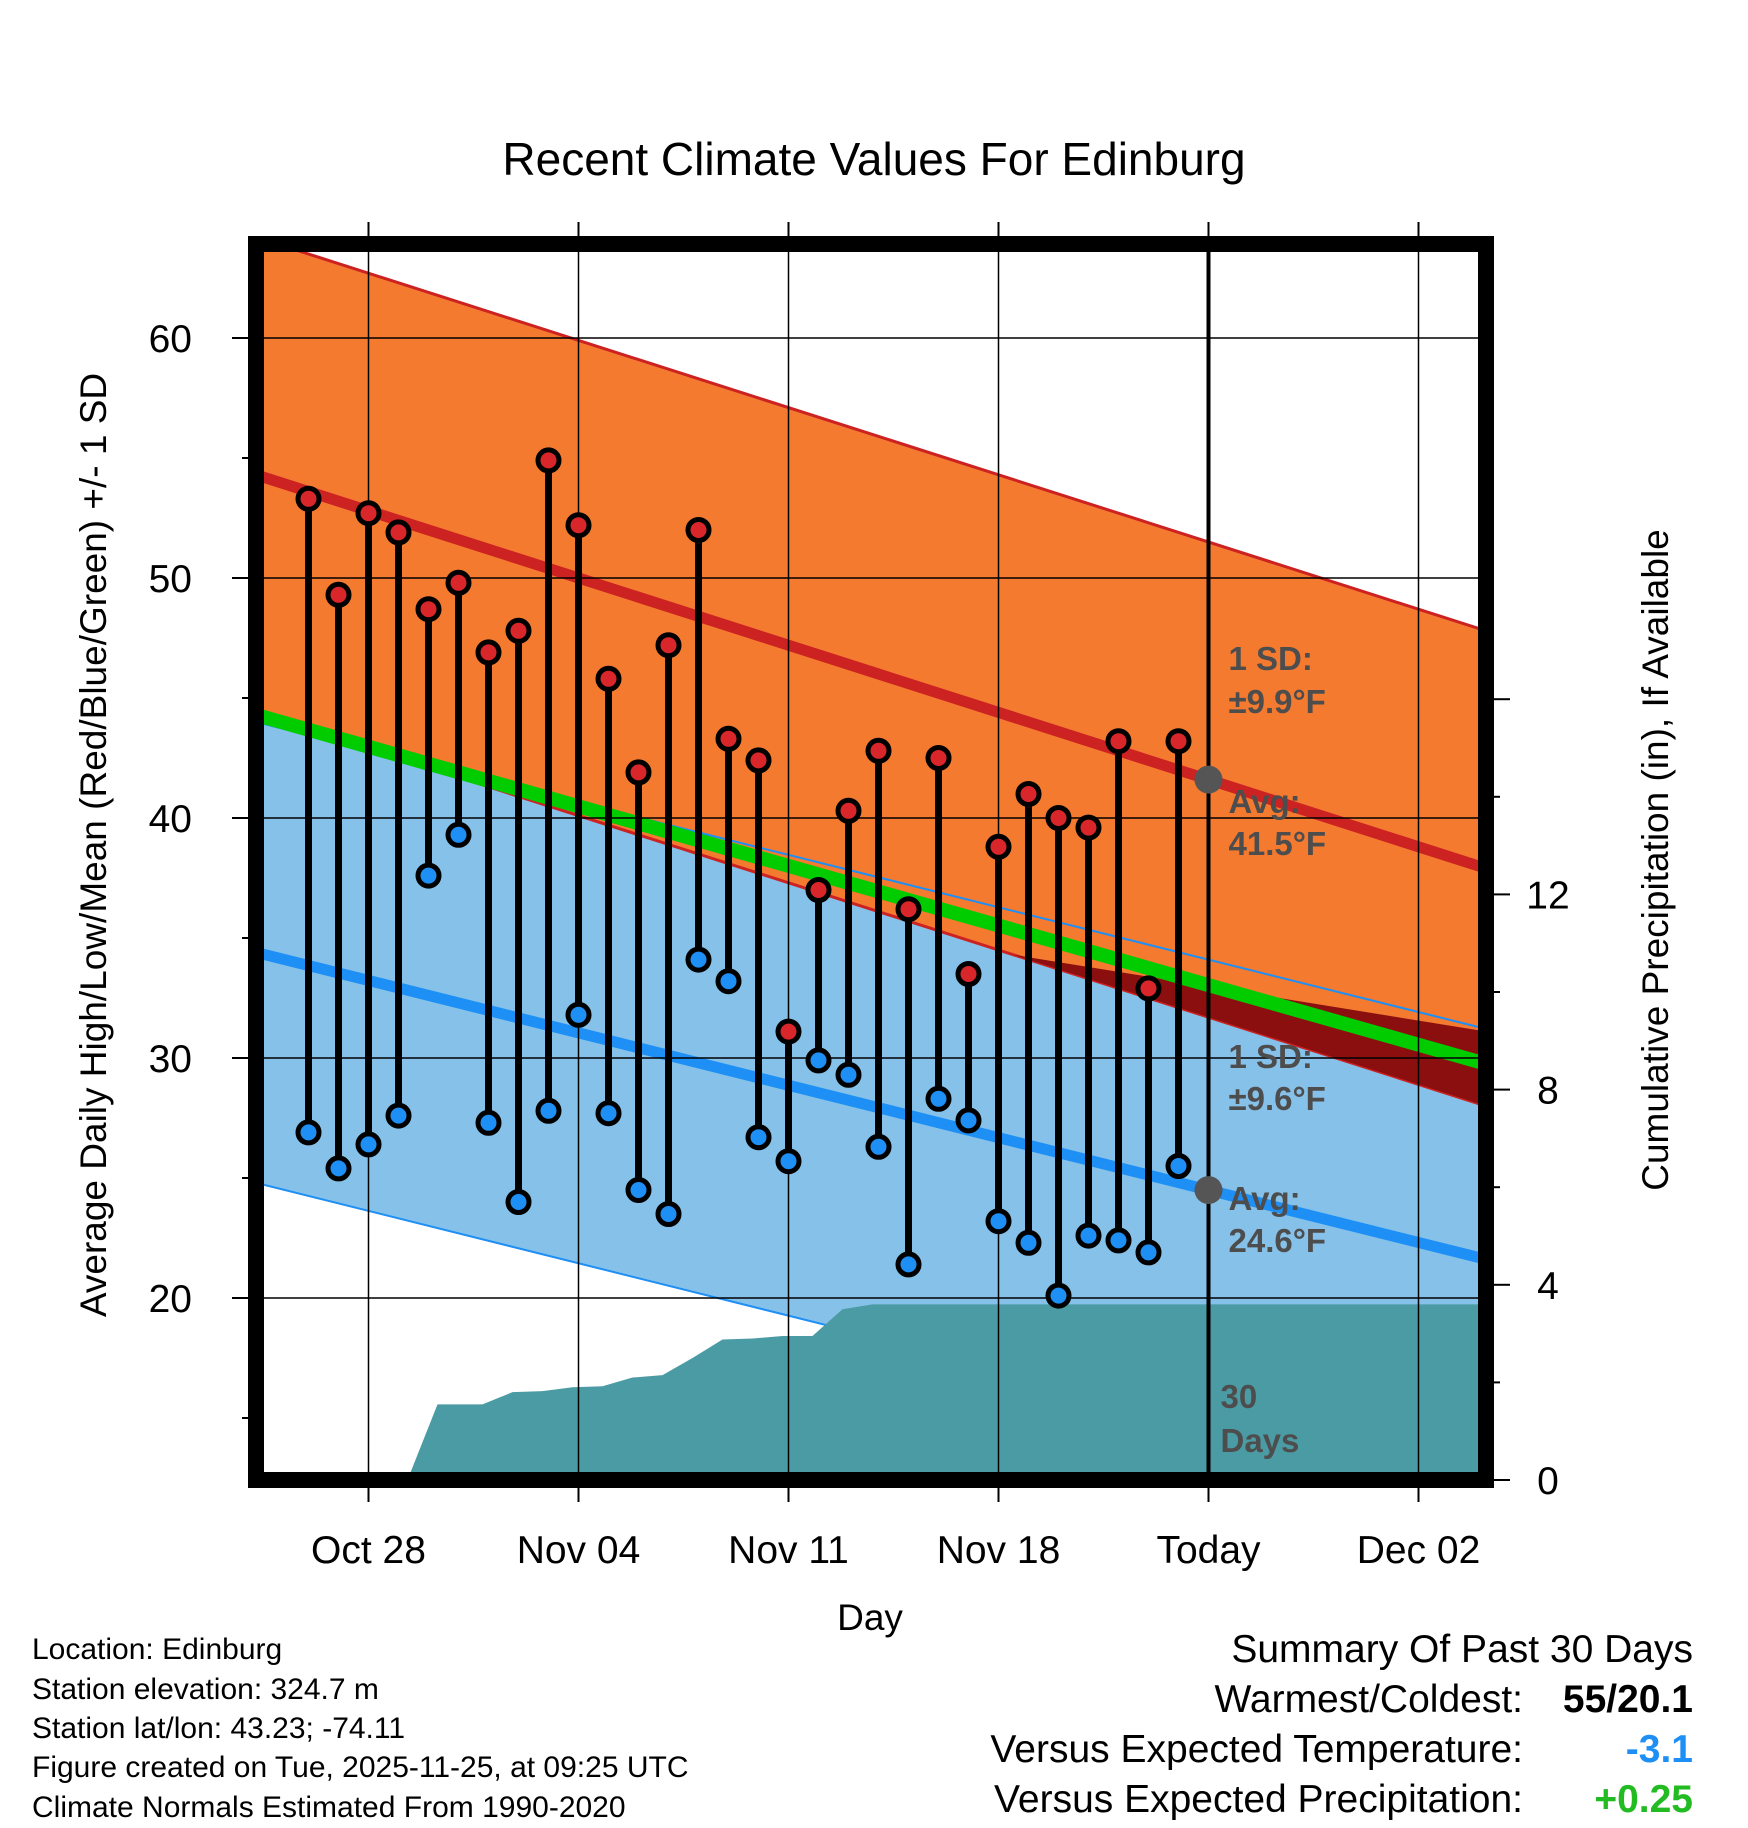 The height and width of the screenshot is (1828, 1748). Describe the element at coordinates (1239, 1396) in the screenshot. I see `days-count-number: 30` at that location.